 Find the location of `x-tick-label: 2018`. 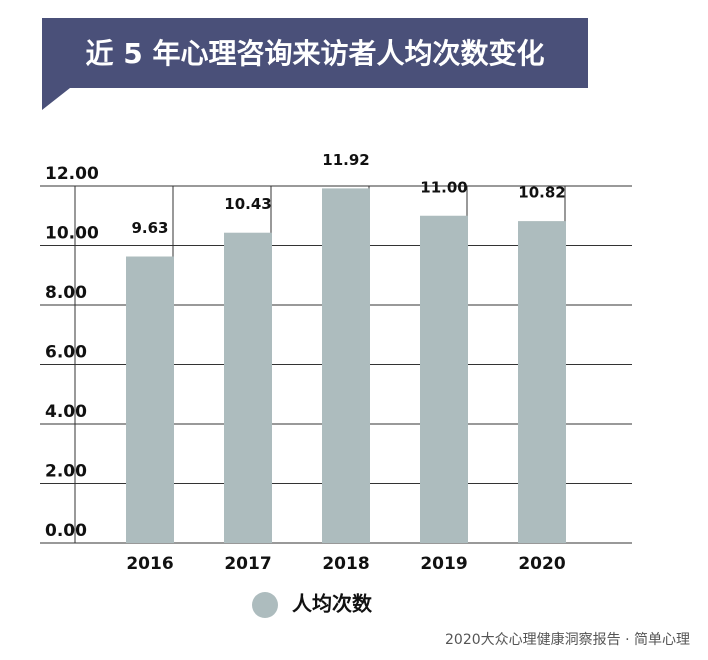

x-tick-label: 2018 is located at coordinates (345, 564).